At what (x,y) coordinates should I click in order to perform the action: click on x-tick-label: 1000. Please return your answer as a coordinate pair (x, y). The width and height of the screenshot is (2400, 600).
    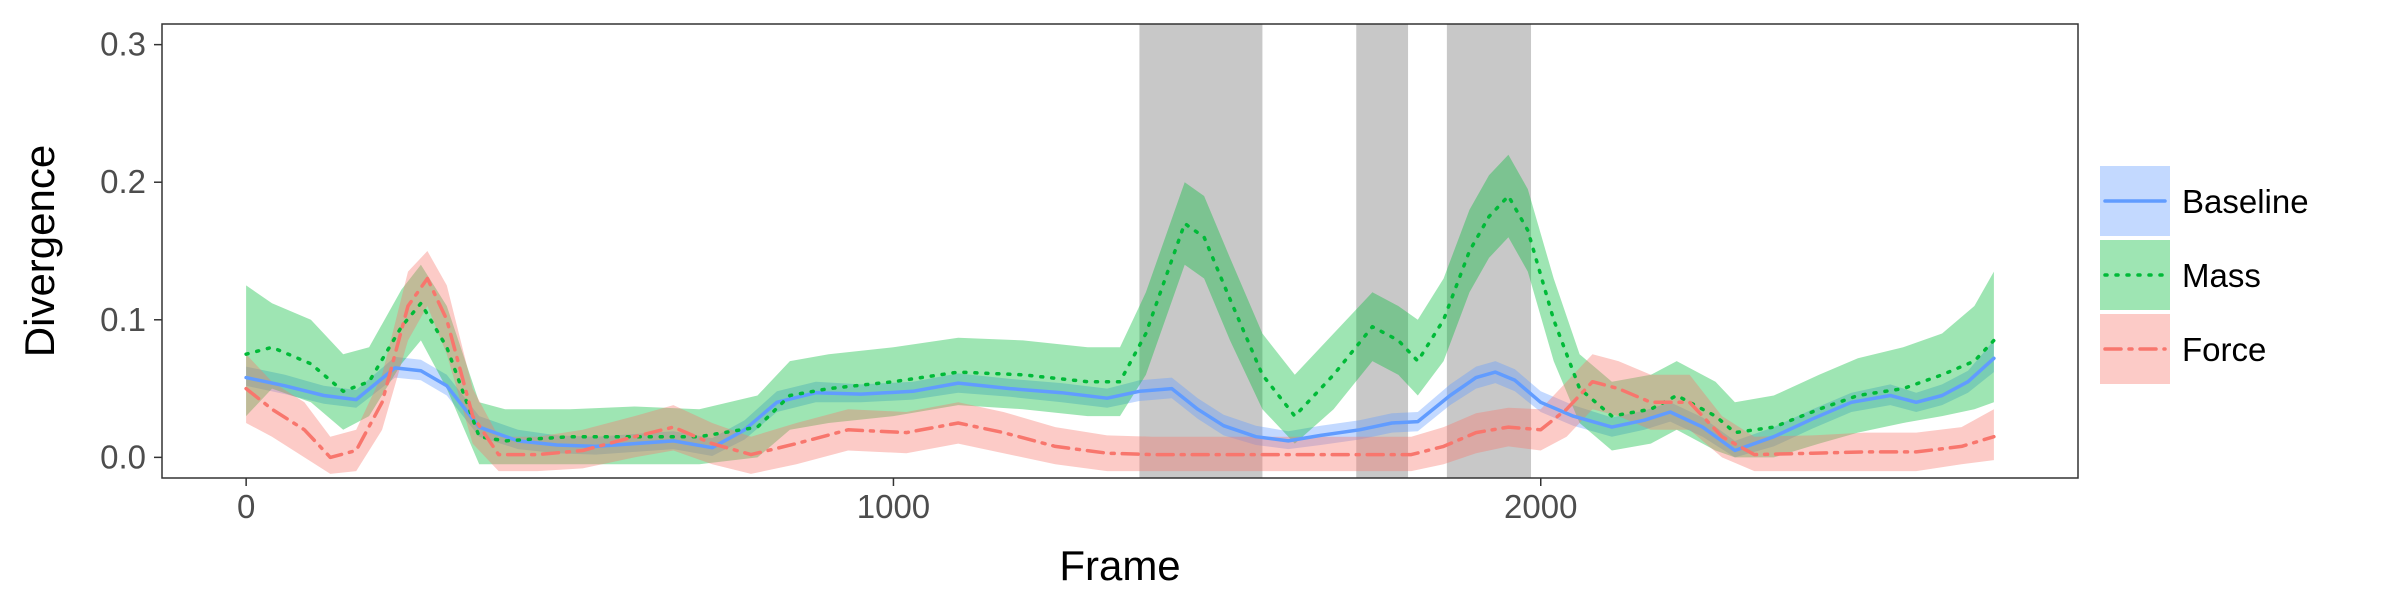
    Looking at the image, I should click on (893, 506).